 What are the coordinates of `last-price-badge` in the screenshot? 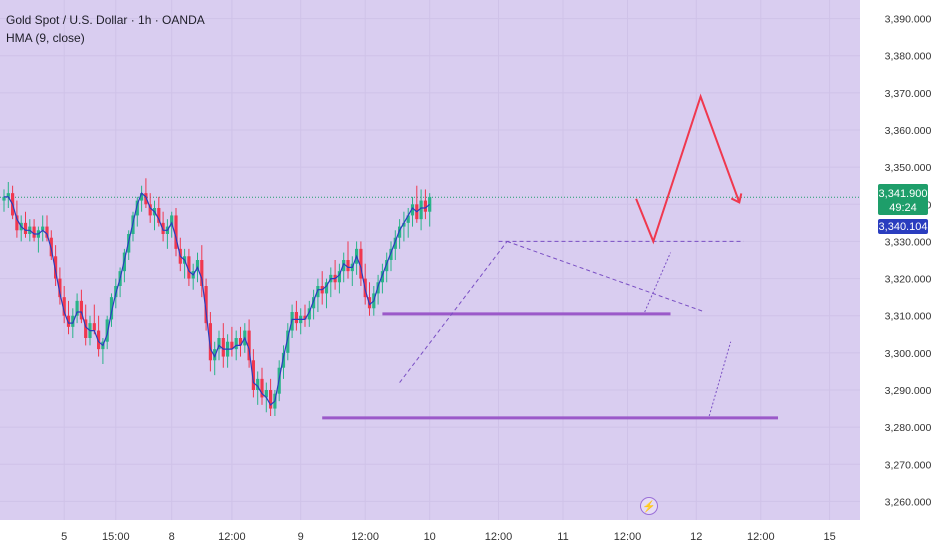 It's located at (903, 199).